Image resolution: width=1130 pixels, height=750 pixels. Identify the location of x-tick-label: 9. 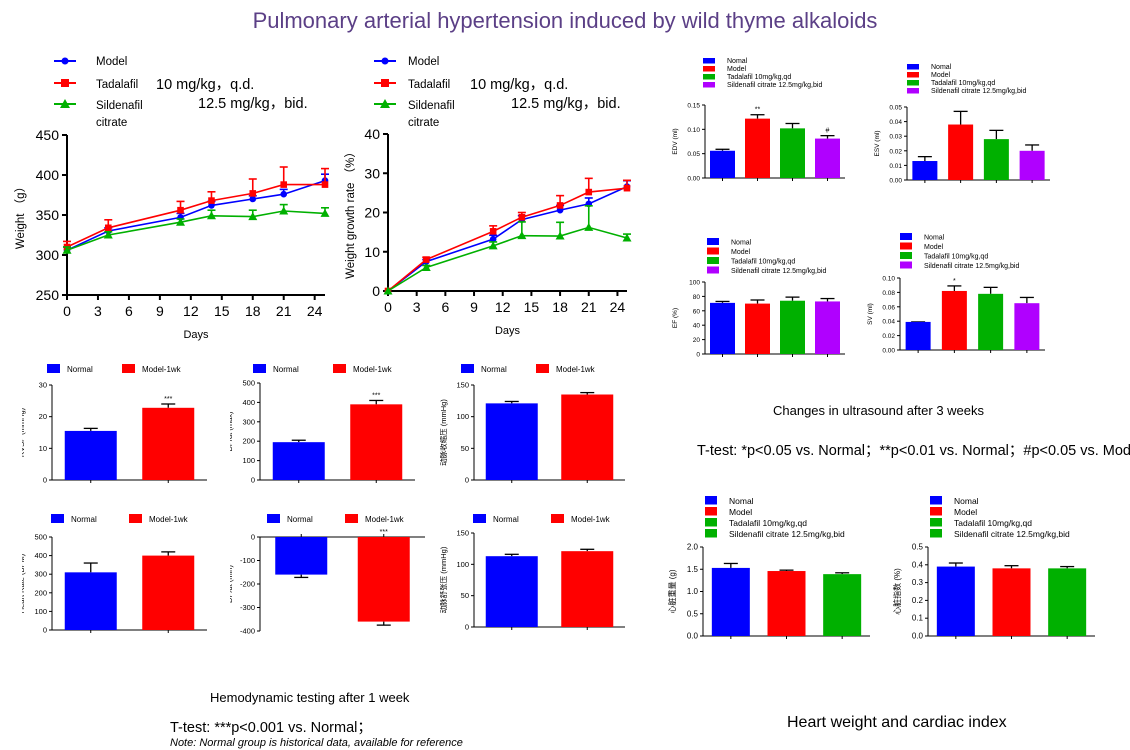
(474, 307).